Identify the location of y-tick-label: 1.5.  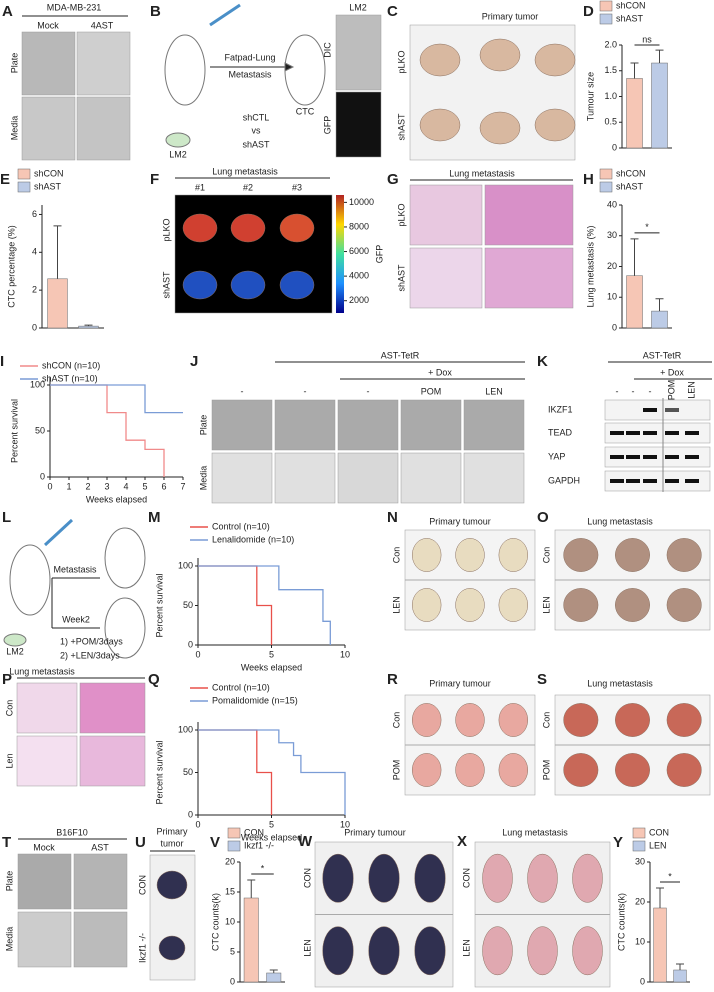
(610, 70).